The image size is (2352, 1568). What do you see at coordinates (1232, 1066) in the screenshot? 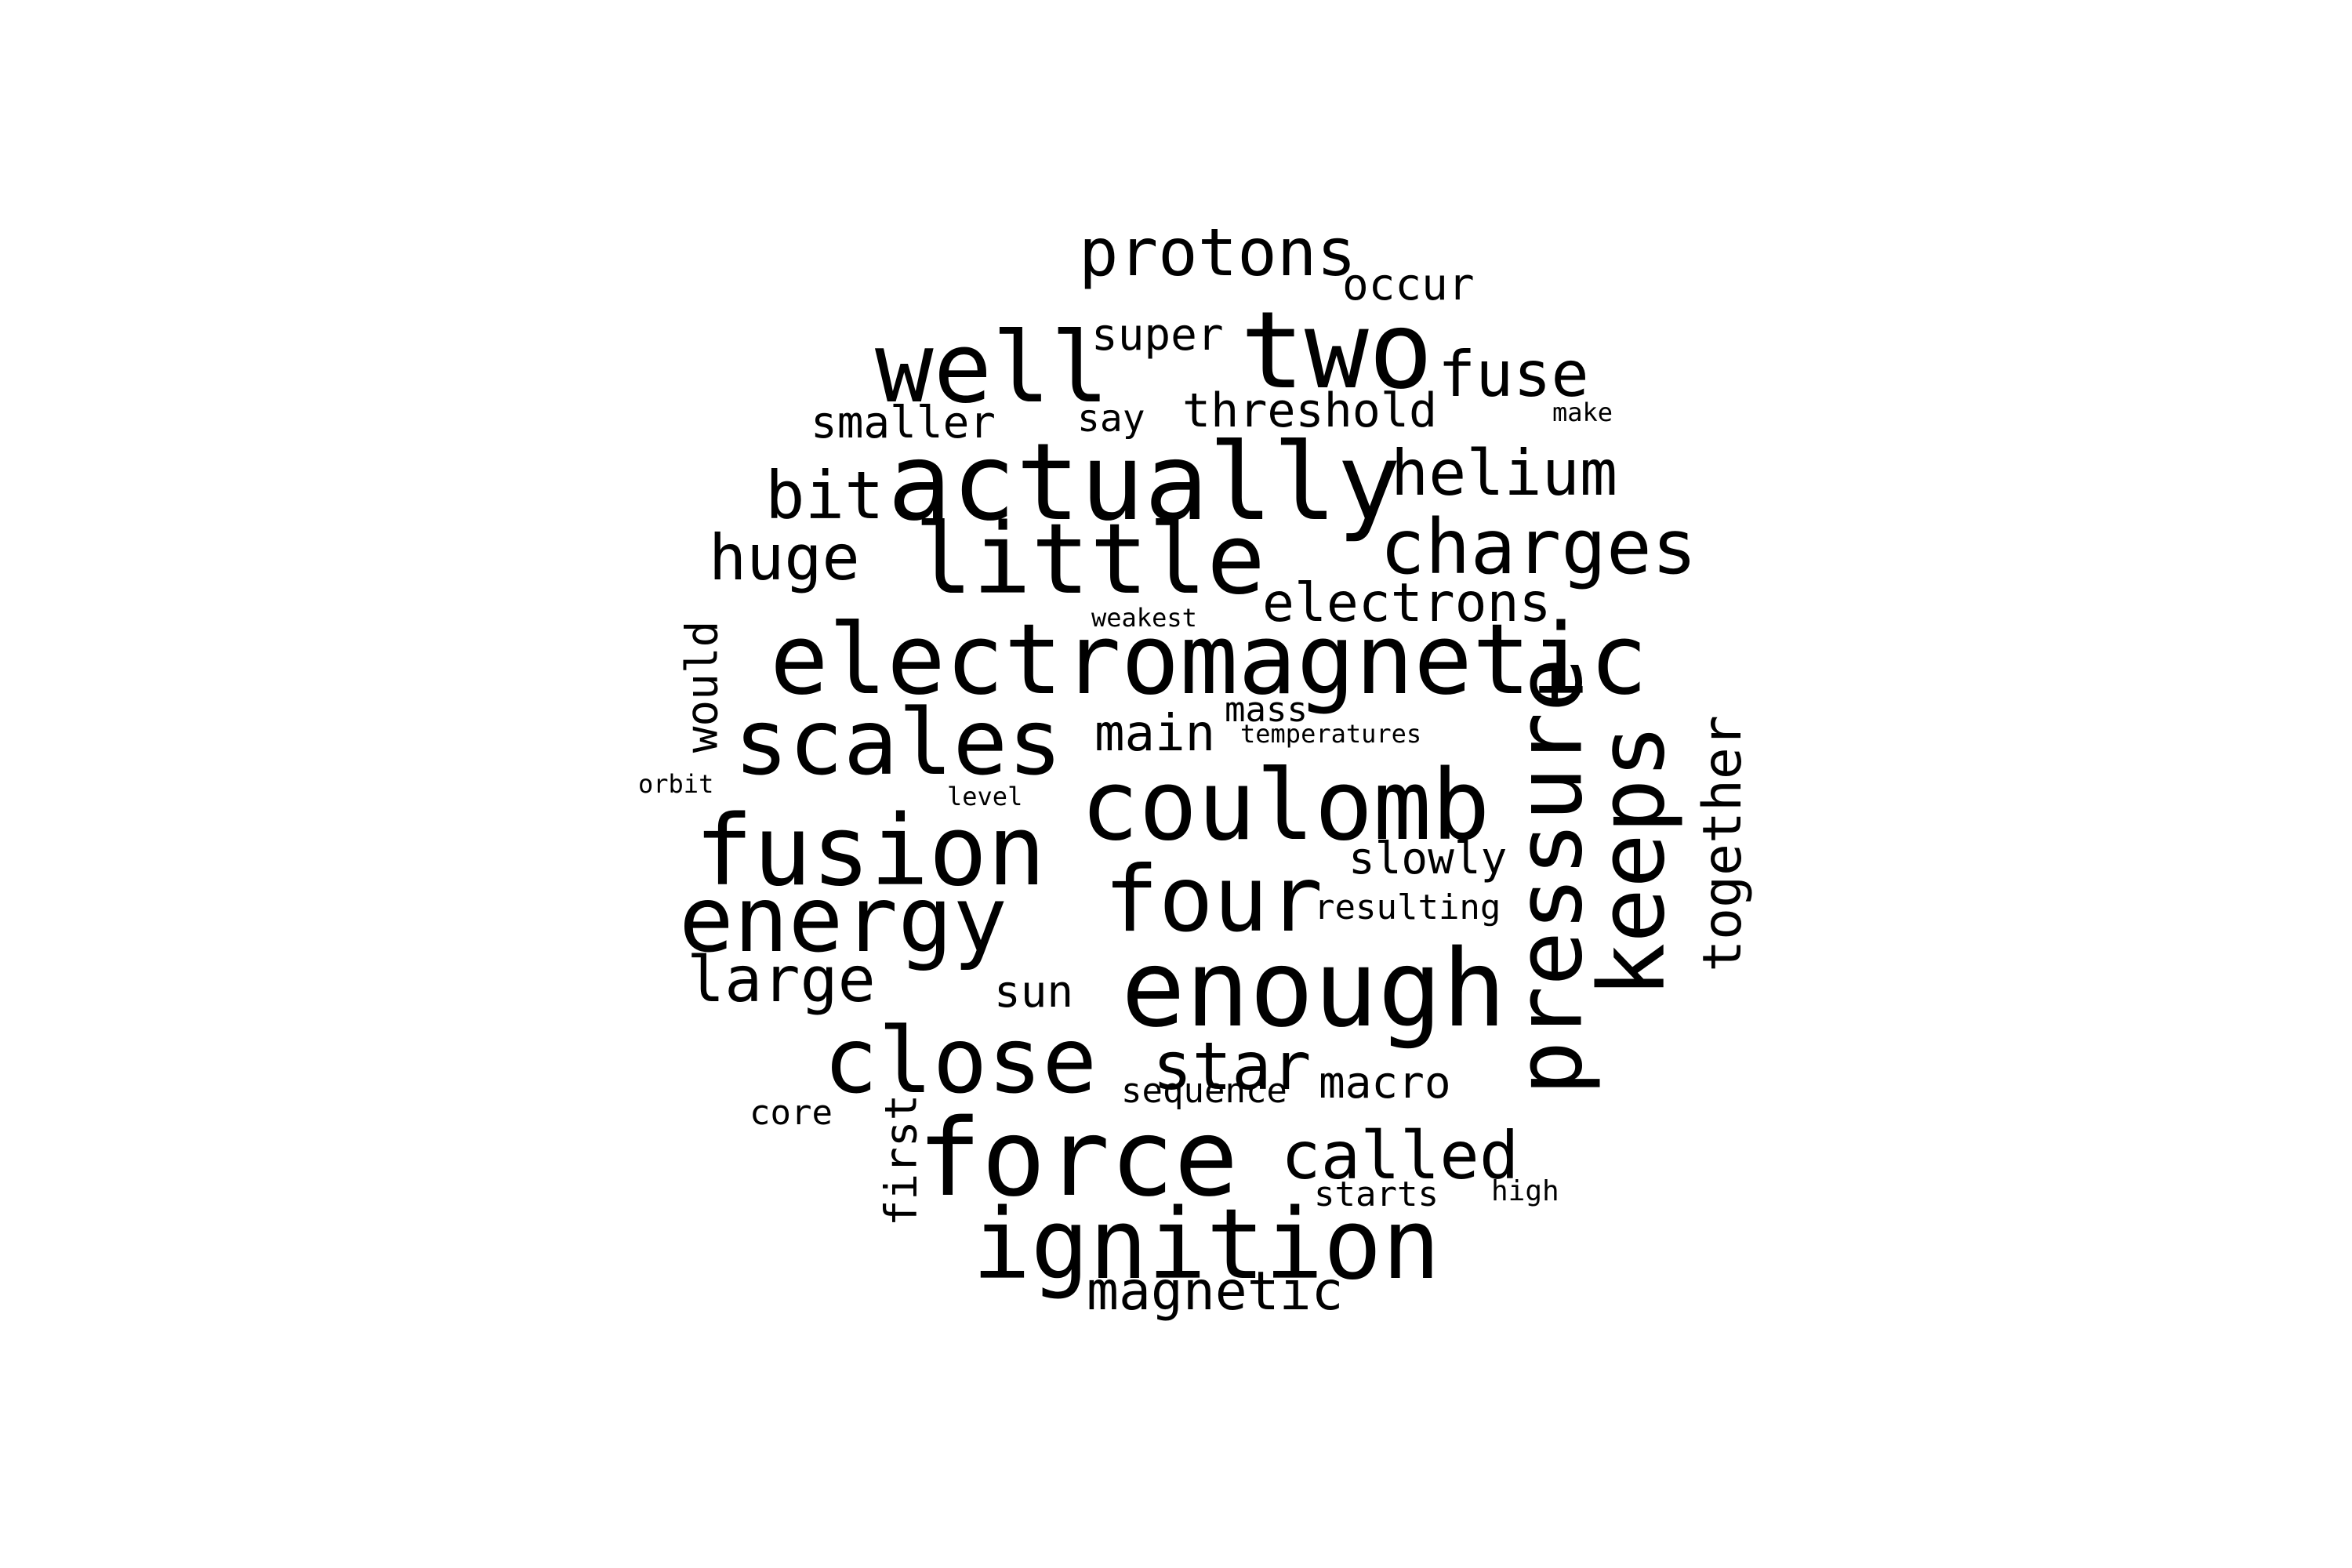
I see `word: star` at bounding box center [1232, 1066].